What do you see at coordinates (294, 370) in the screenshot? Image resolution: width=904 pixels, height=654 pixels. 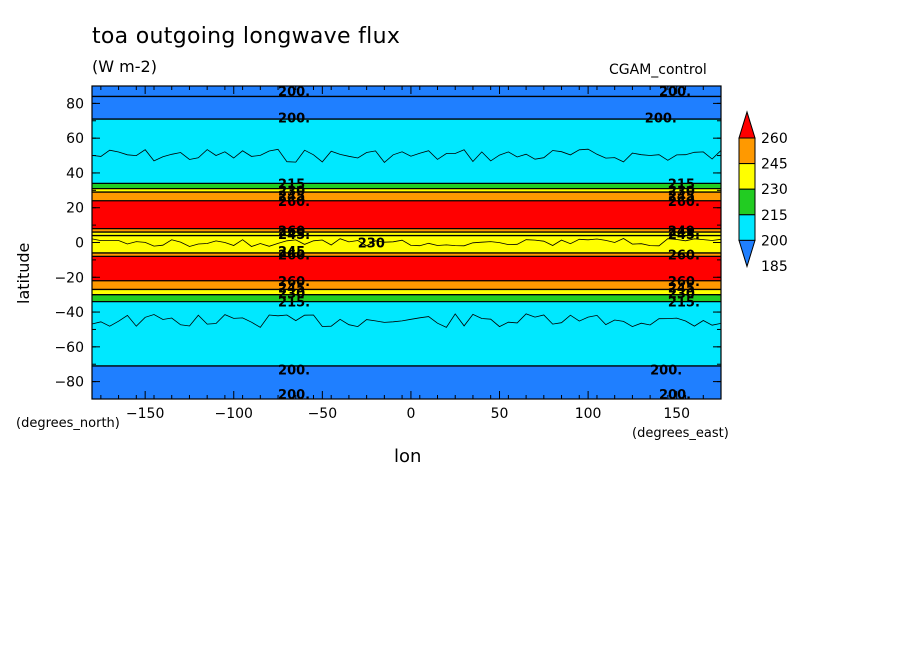 I see `contour-label-28: 200.` at bounding box center [294, 370].